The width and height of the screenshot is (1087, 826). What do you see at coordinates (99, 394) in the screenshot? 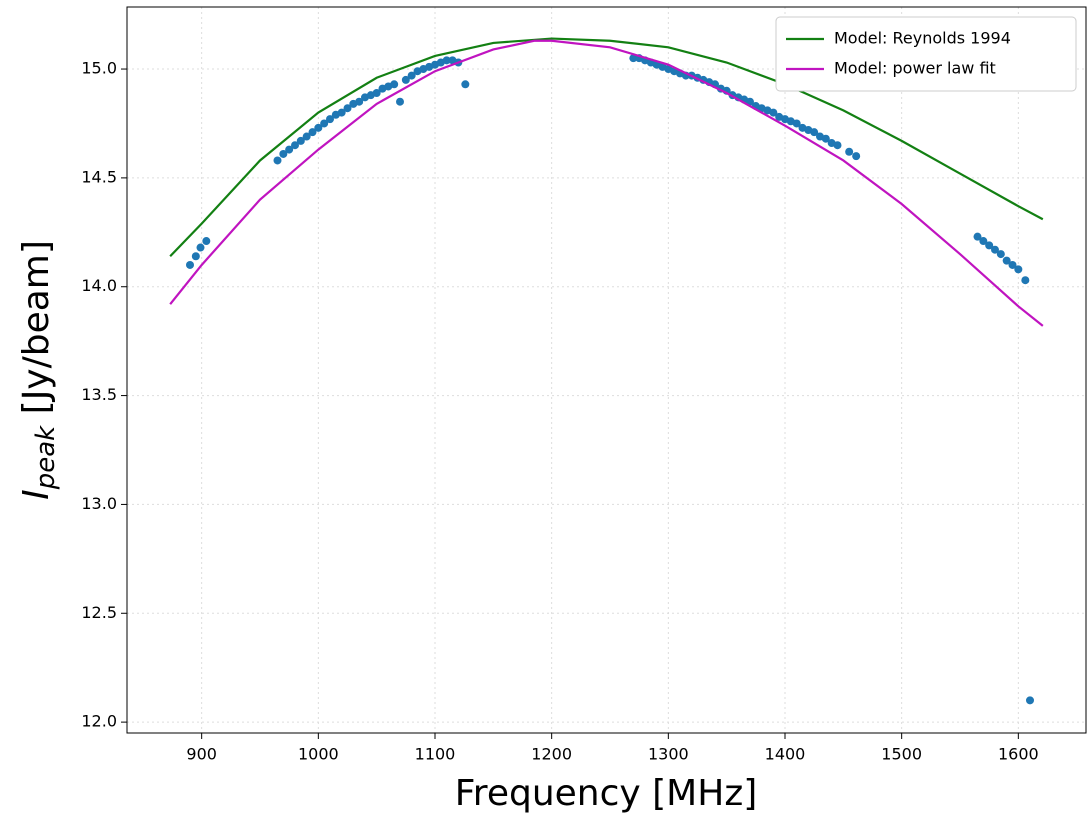
I see `y-tick-label: 13.5` at bounding box center [99, 394].